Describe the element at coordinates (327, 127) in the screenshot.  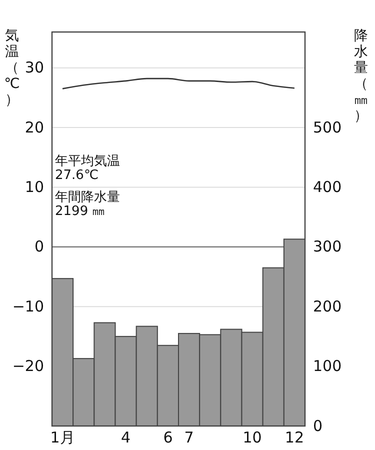
I see `y2-tick-label: 500` at that location.